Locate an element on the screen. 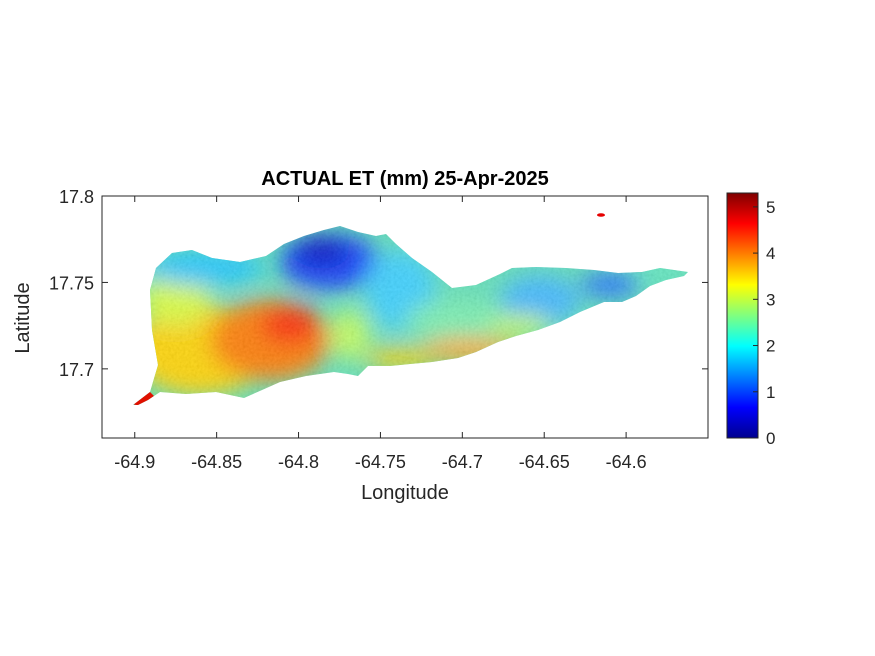 This screenshot has height=656, width=875. colorbar-tick-label: 0 is located at coordinates (770, 438).